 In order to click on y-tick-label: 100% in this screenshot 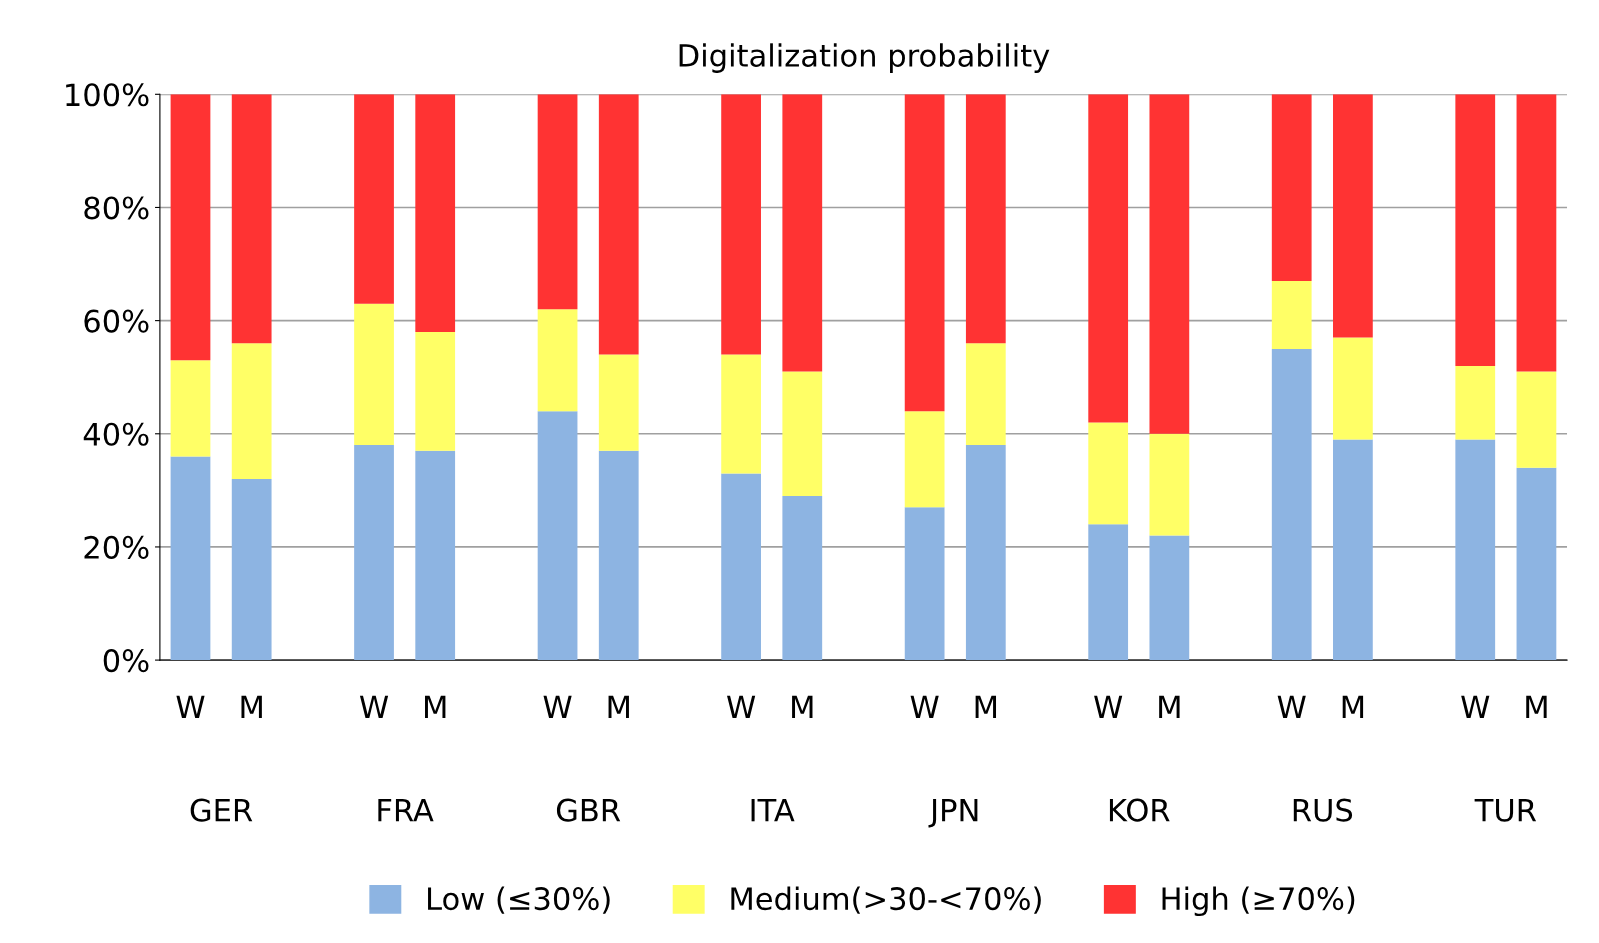, I will do `click(107, 95)`.